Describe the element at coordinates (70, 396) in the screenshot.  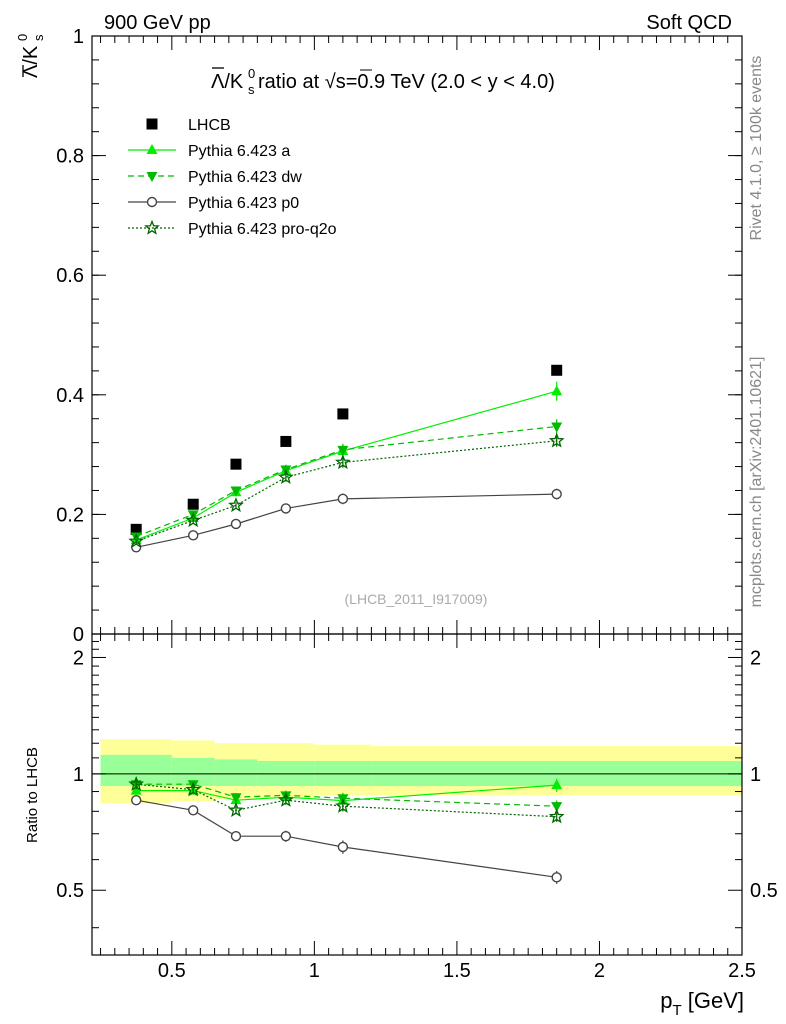
I see `y-tick-label-2: 0.4` at that location.